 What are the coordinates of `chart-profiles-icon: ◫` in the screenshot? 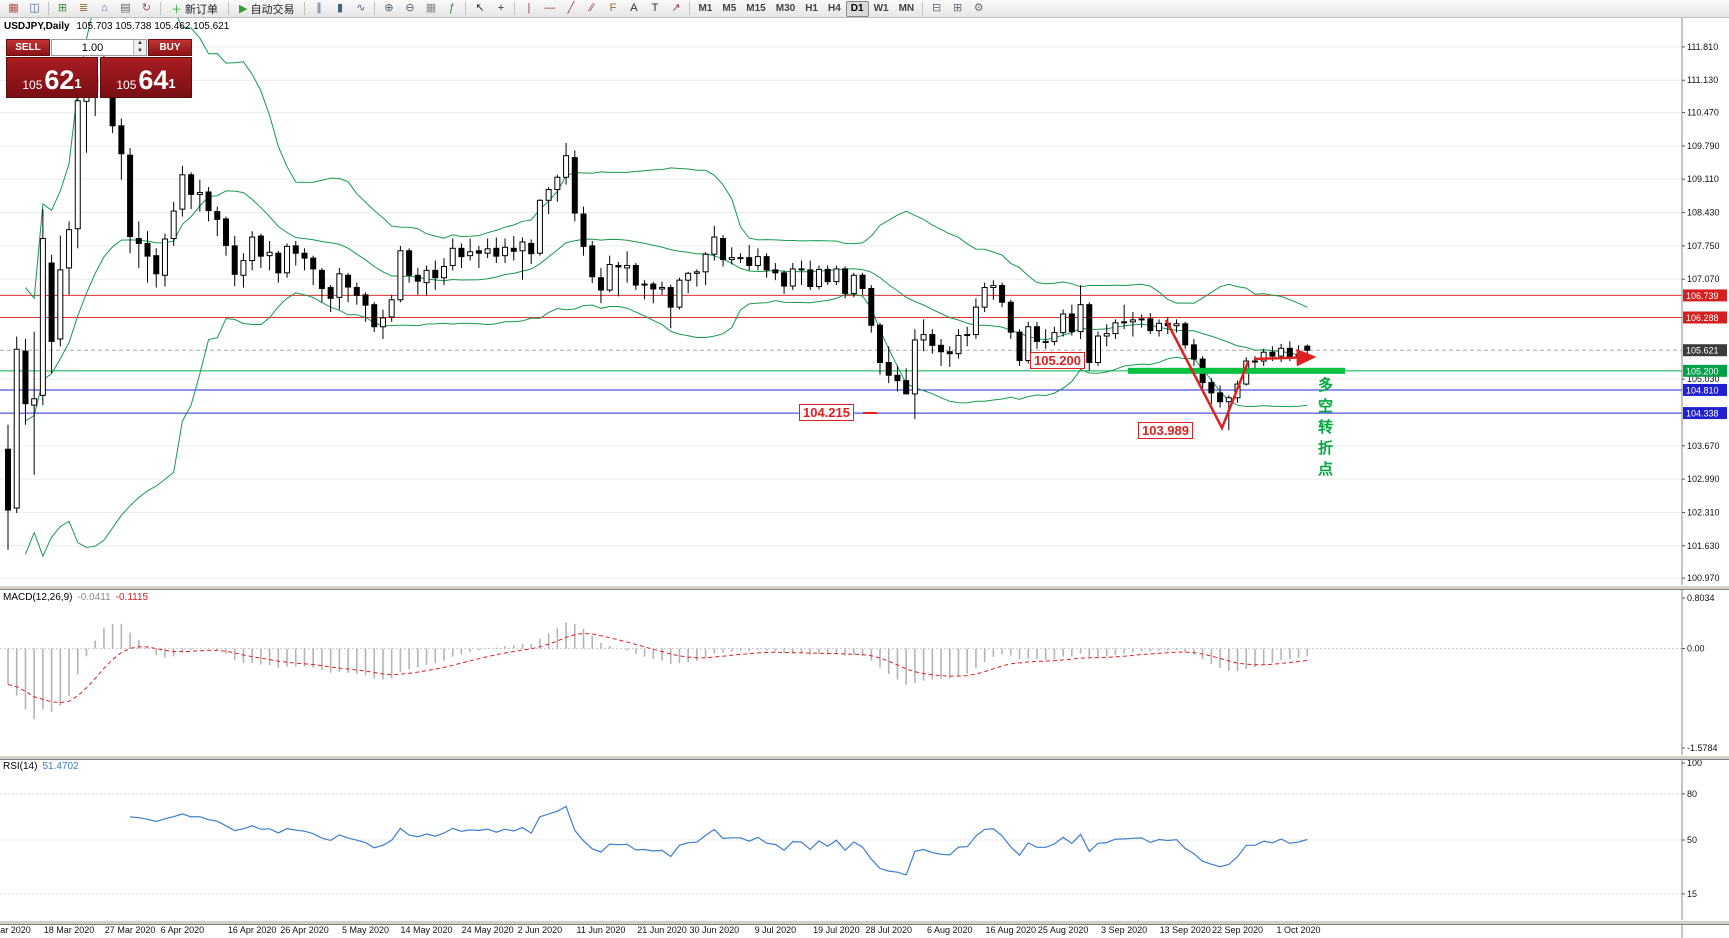 It's located at (34, 8).